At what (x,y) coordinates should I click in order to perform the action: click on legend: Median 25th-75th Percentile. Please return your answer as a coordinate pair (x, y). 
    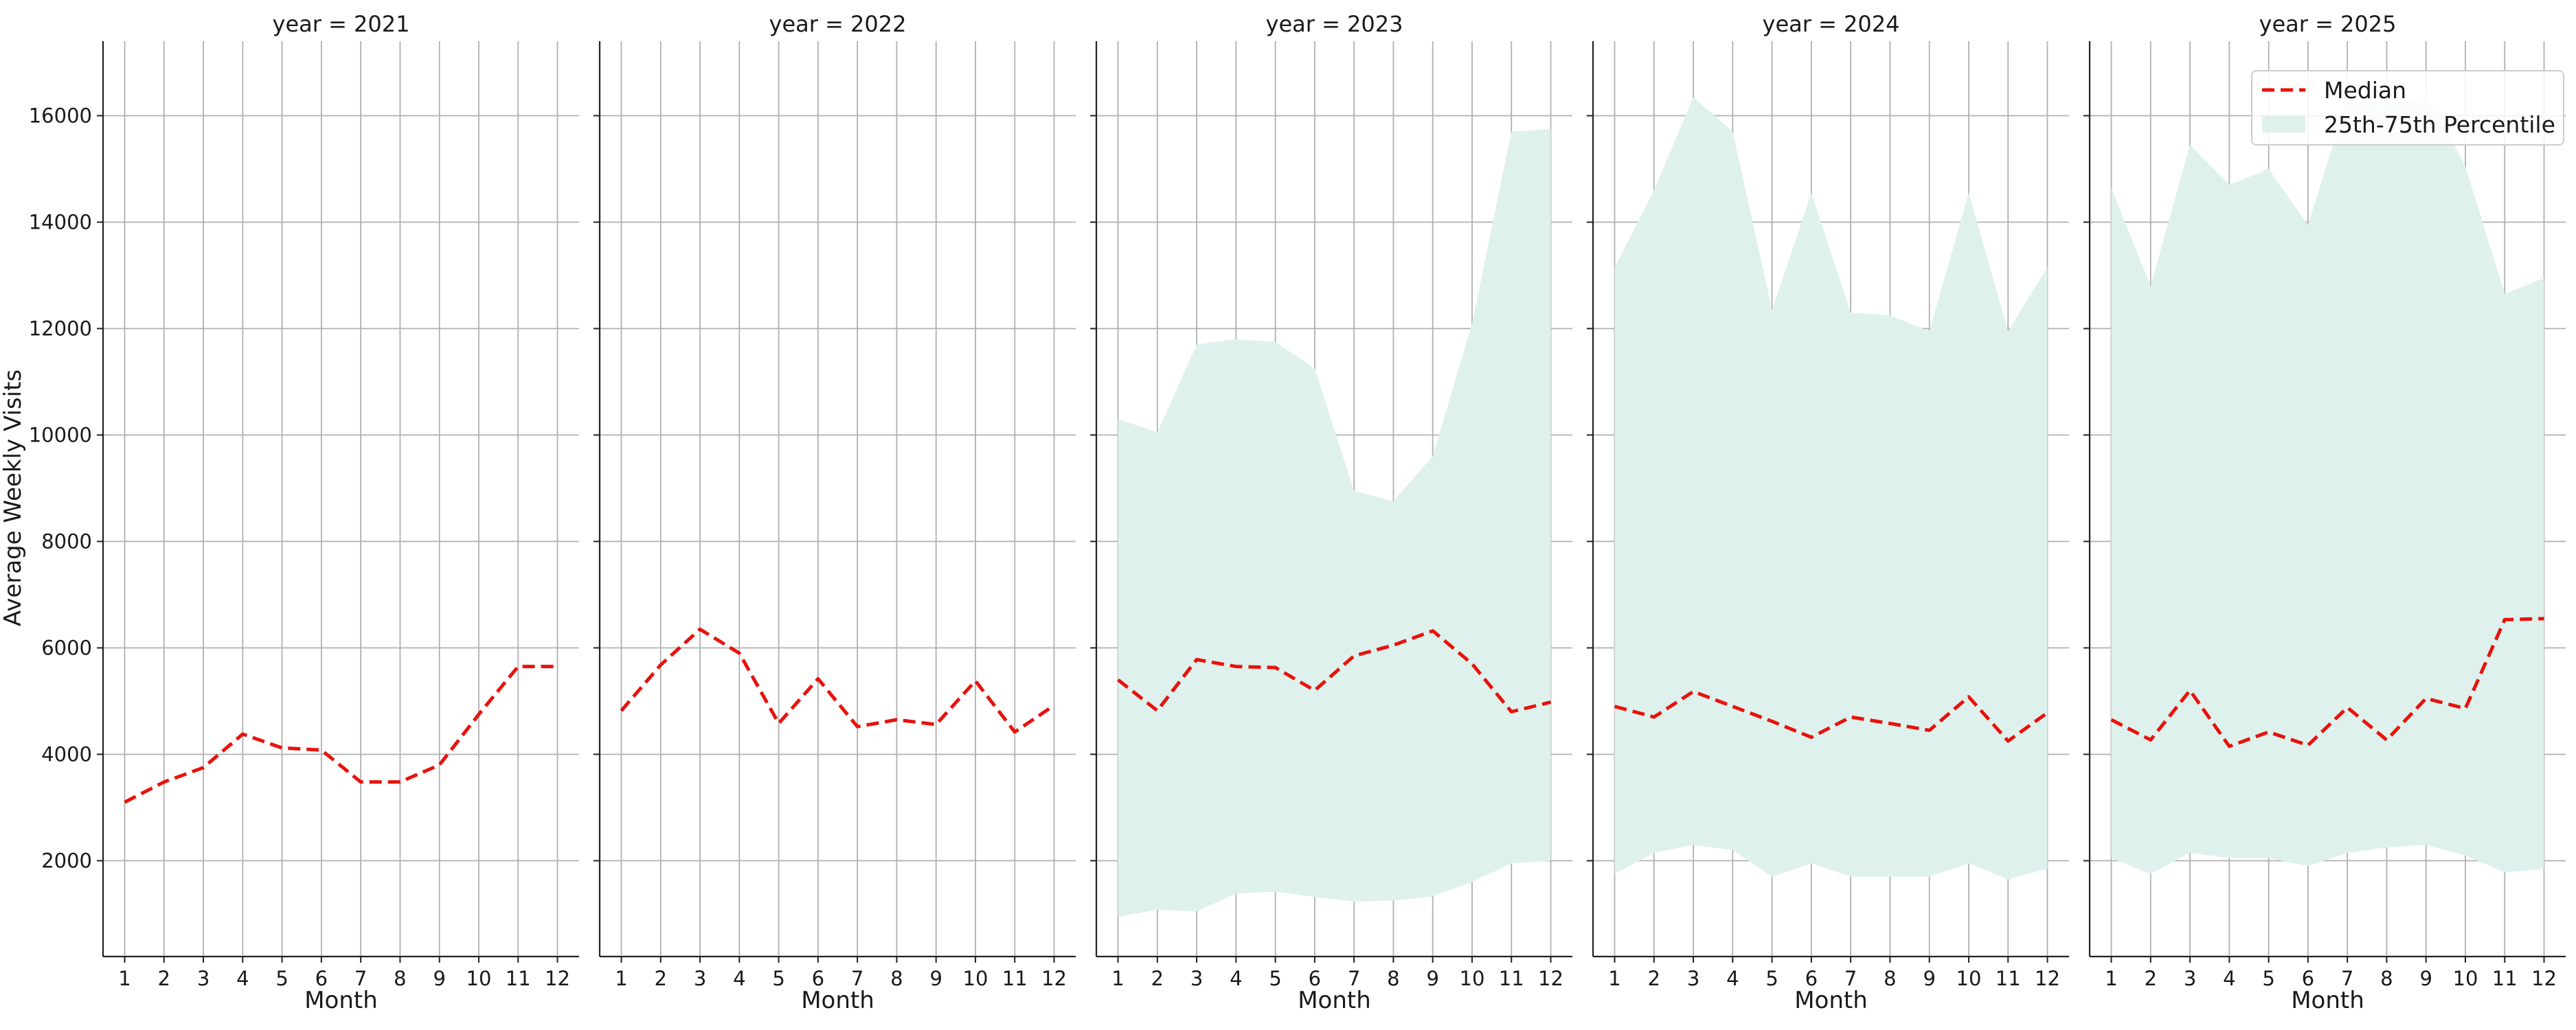
    Looking at the image, I should click on (2407, 108).